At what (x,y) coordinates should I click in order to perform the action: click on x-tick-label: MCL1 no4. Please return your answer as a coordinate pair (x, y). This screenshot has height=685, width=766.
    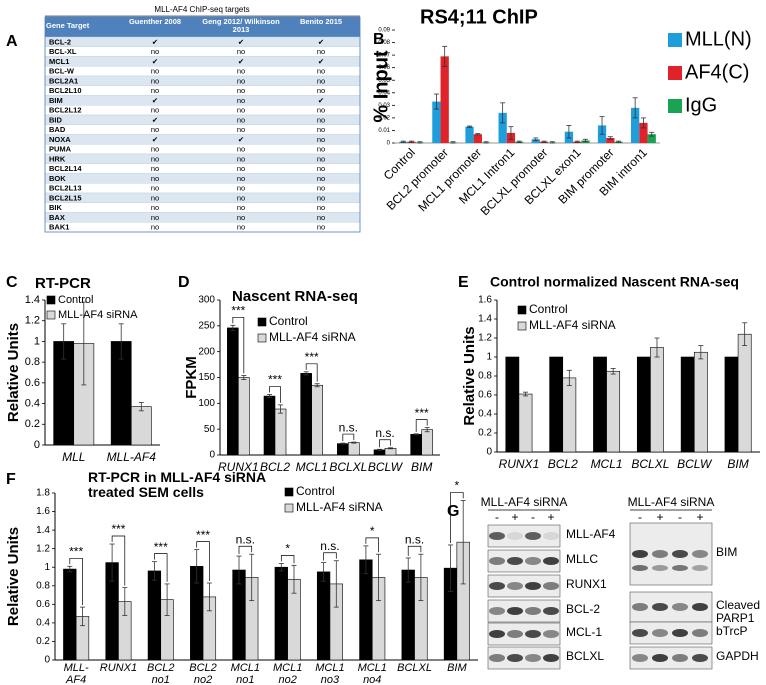
    Looking at the image, I should click on (372, 674).